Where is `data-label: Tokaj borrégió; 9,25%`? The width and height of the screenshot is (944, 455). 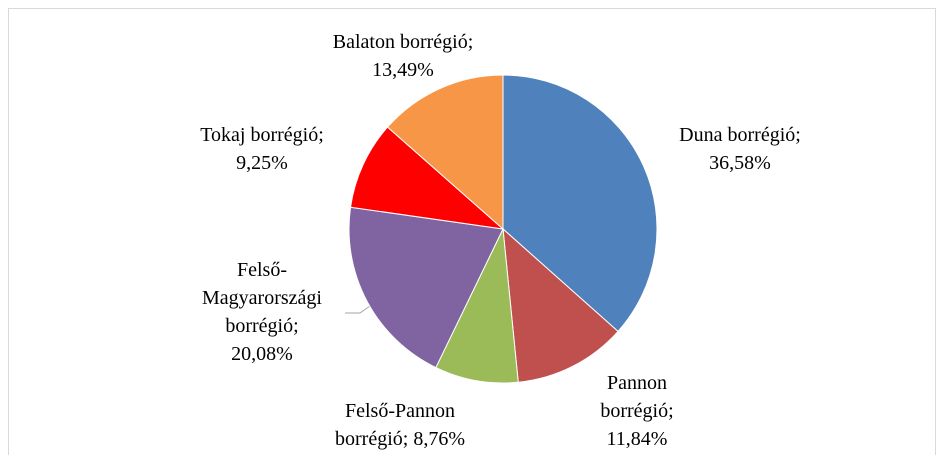
data-label: Tokaj borrégió; 9,25% is located at coordinates (262, 149).